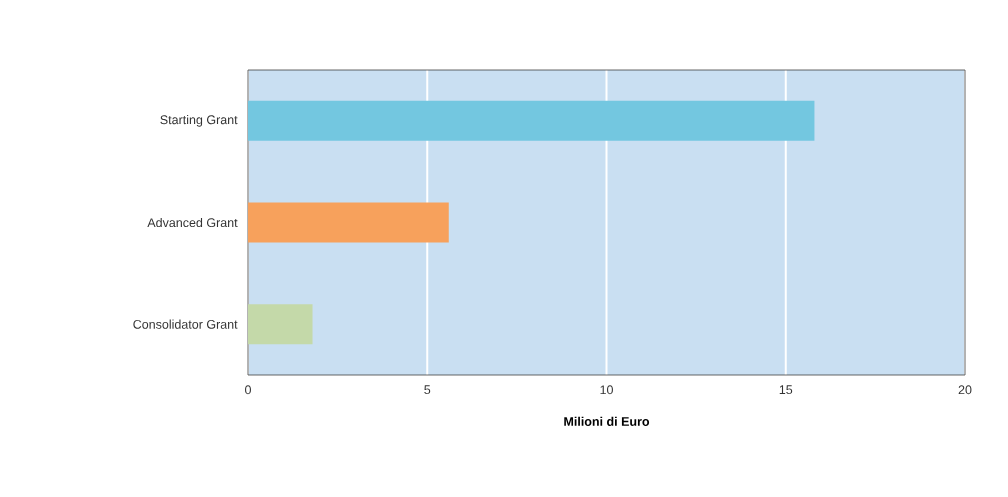 The height and width of the screenshot is (497, 1008). What do you see at coordinates (185, 324) in the screenshot?
I see `y-tick-label: Consolidator Grant` at bounding box center [185, 324].